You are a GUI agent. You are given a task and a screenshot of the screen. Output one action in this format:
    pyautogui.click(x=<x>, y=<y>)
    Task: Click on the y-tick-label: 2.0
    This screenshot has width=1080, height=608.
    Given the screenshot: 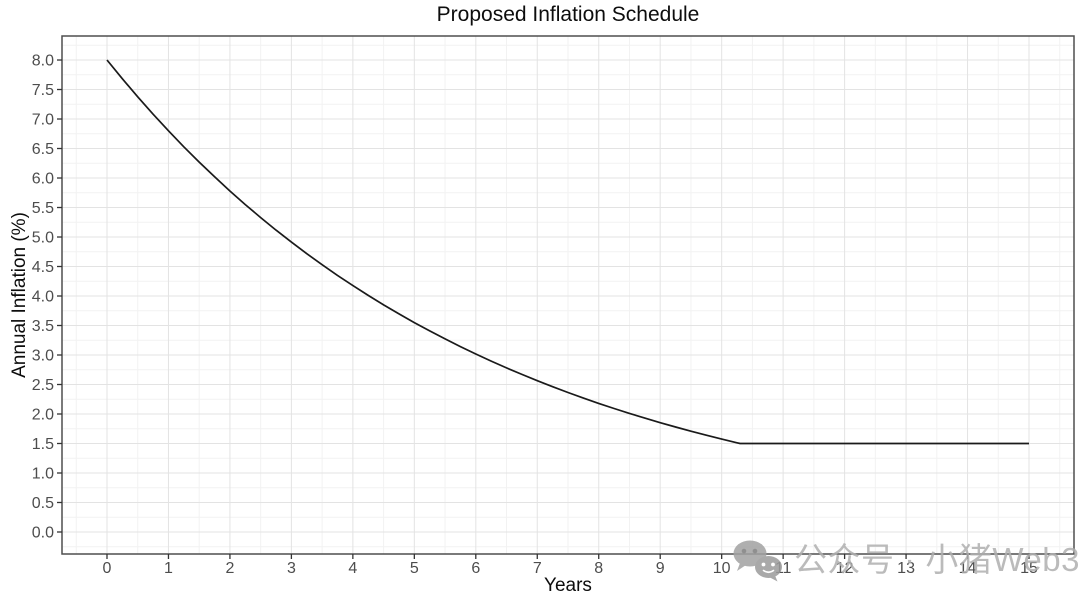 What is the action you would take?
    pyautogui.click(x=43, y=414)
    